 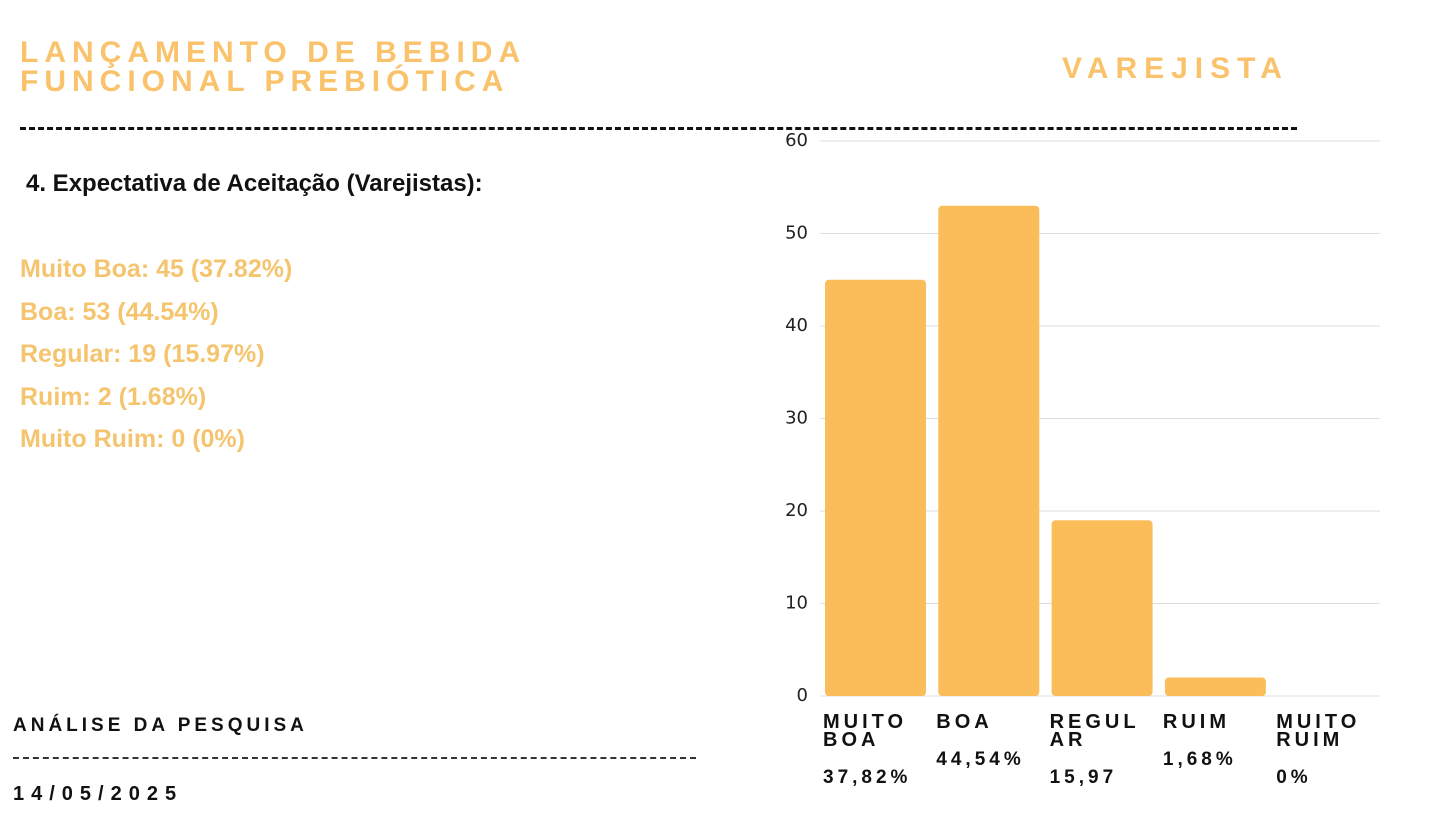 I want to click on x-tick-label: RUIM, so click(x=1196, y=722).